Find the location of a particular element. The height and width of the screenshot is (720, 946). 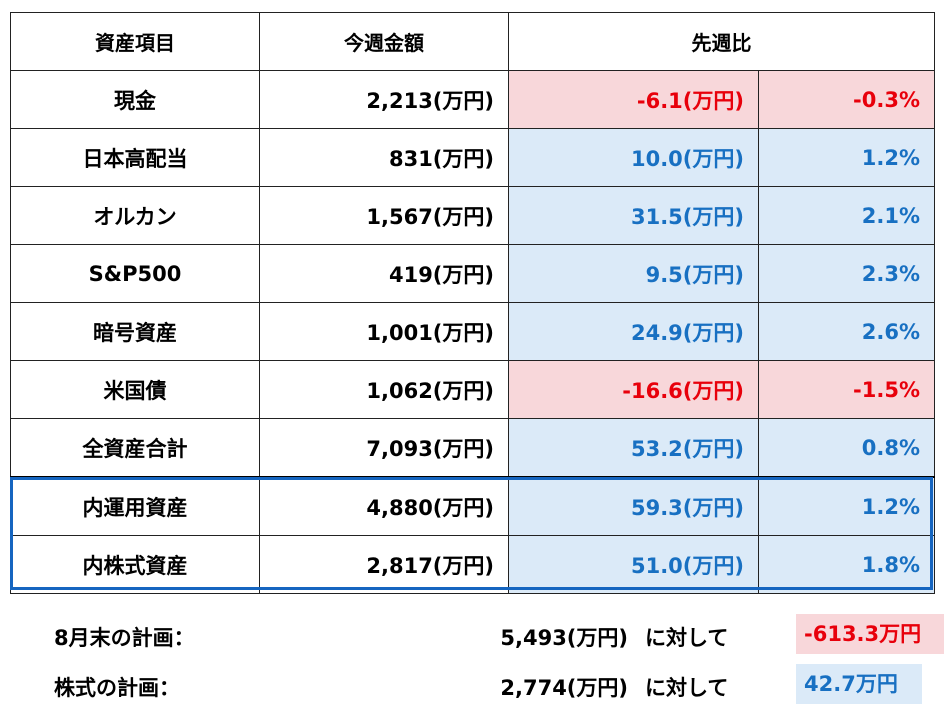

header-amount: 今週金額 is located at coordinates (384, 41).